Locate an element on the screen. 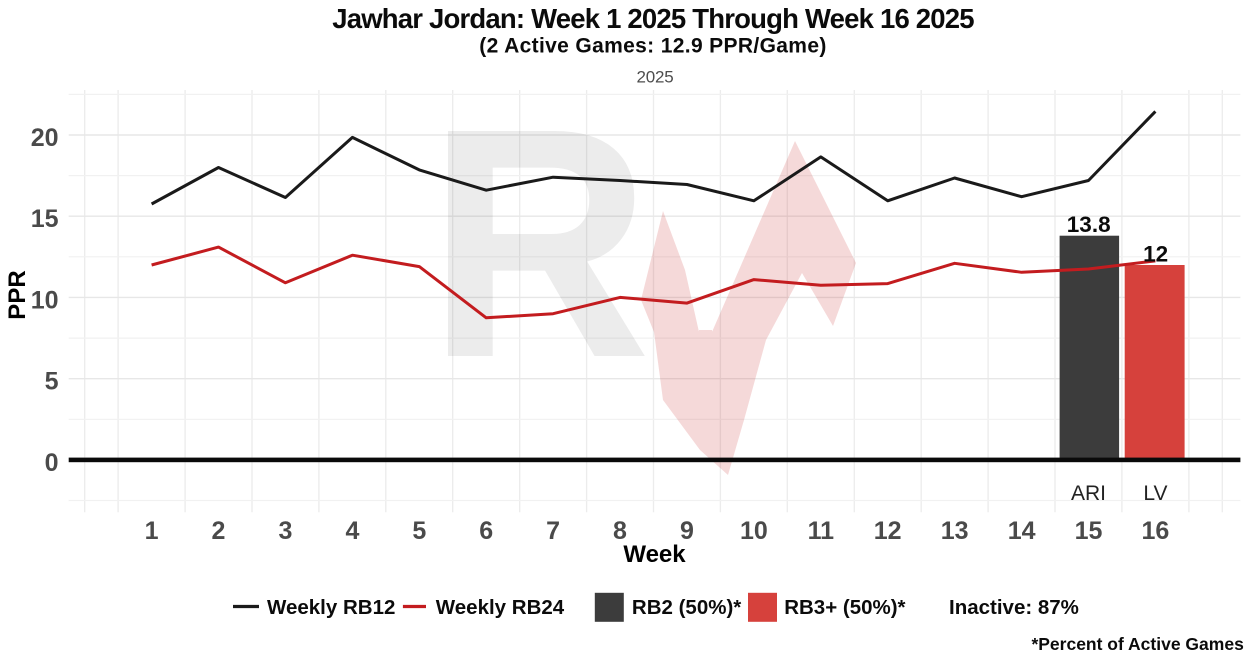 This screenshot has width=1248, height=665. svg-text: 0 is located at coordinates (52, 463).